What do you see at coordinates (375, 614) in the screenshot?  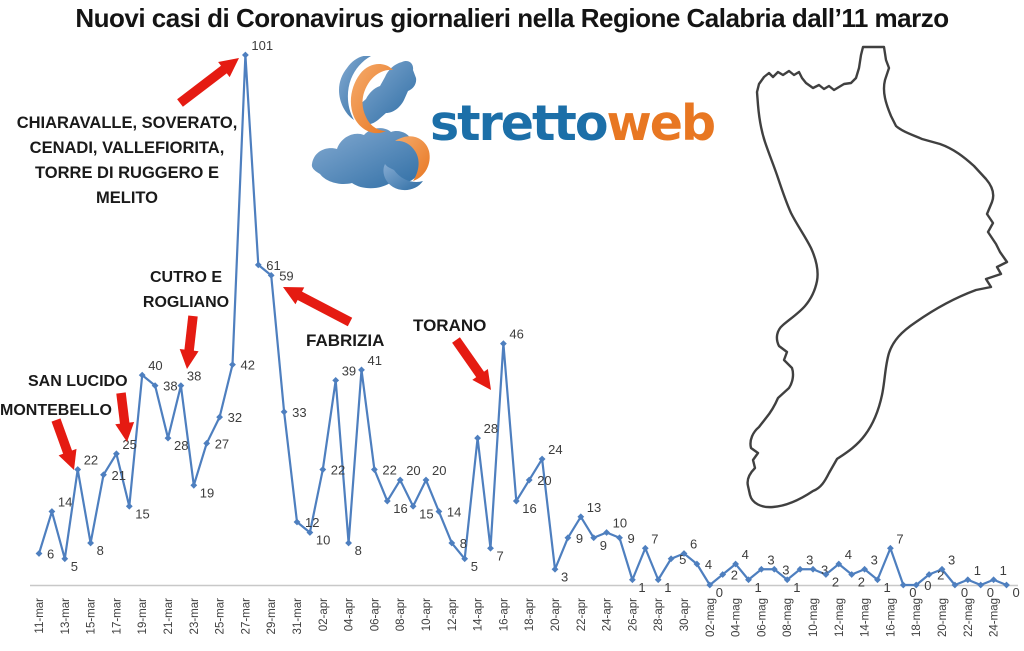 I see `x-axis-tick-label: 06-apr` at bounding box center [375, 614].